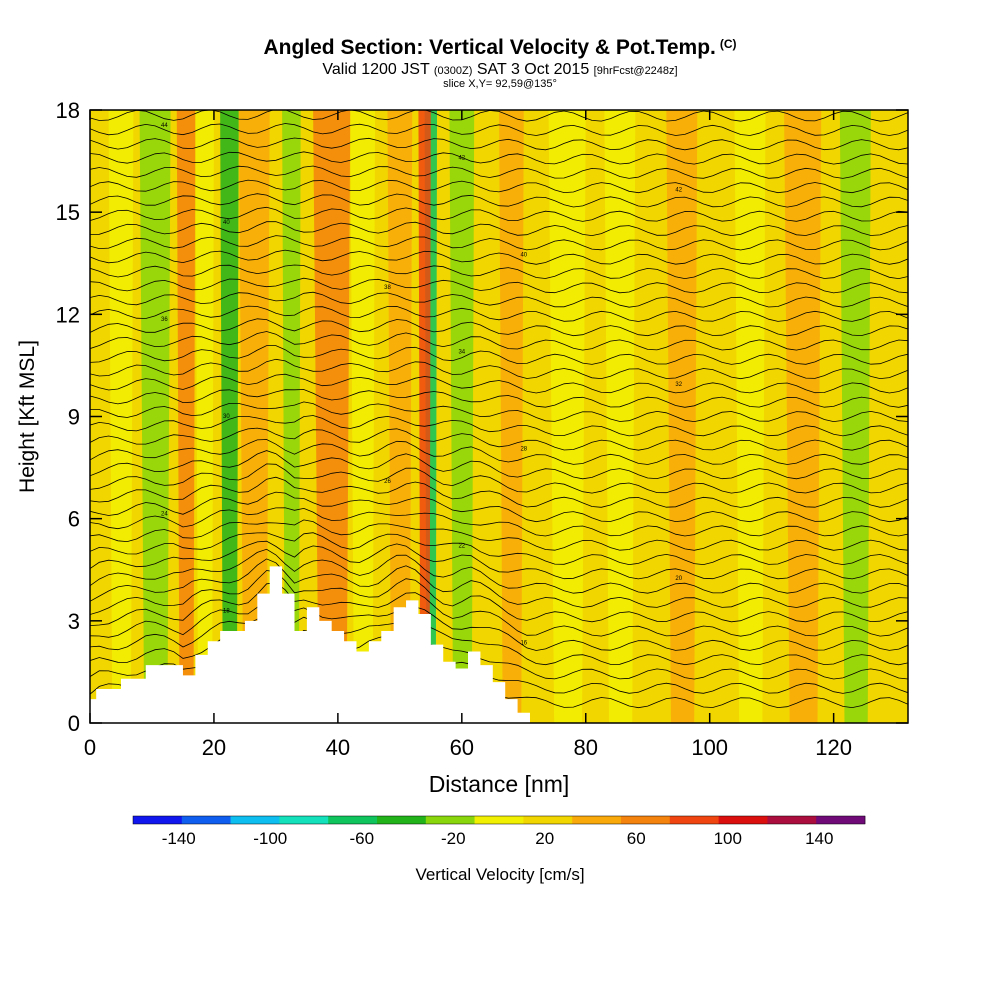  I want to click on contour-label: 26, so click(387, 482).